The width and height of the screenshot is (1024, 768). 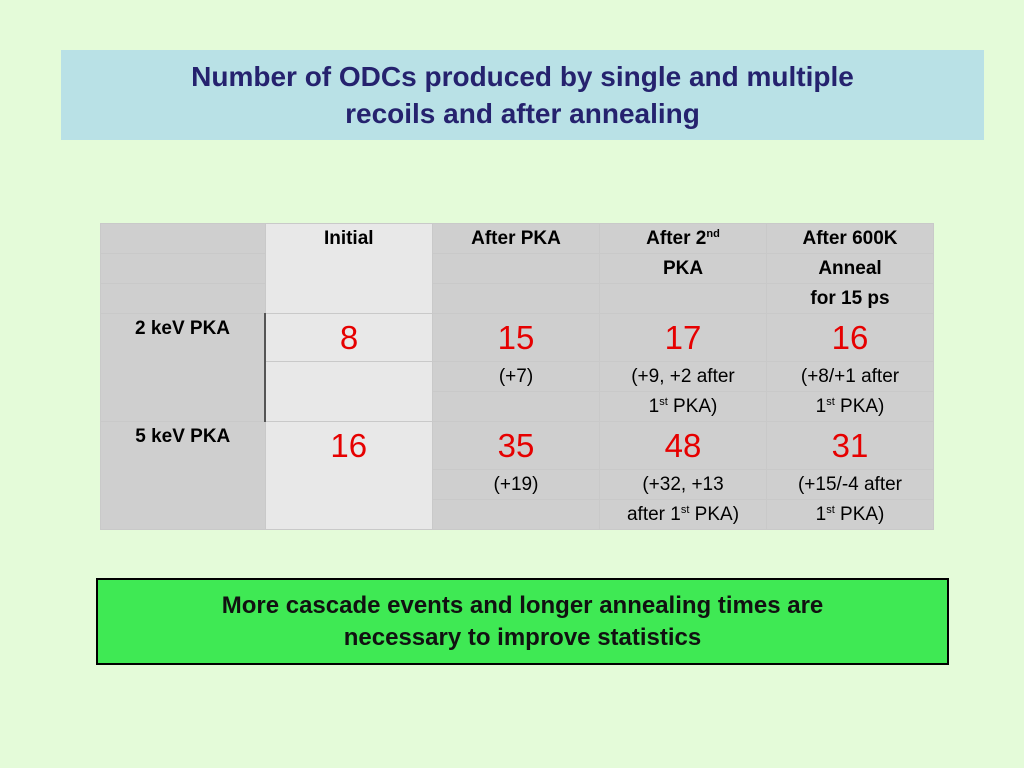 What do you see at coordinates (850, 238) in the screenshot?
I see `header-anneal-1: After 600K` at bounding box center [850, 238].